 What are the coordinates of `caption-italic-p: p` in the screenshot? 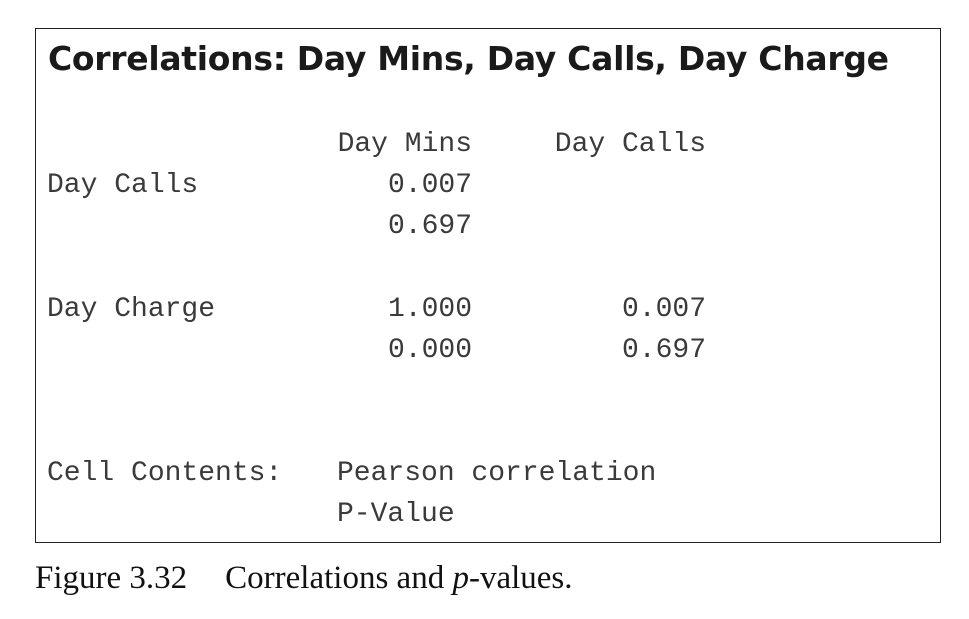 It's located at (460, 578).